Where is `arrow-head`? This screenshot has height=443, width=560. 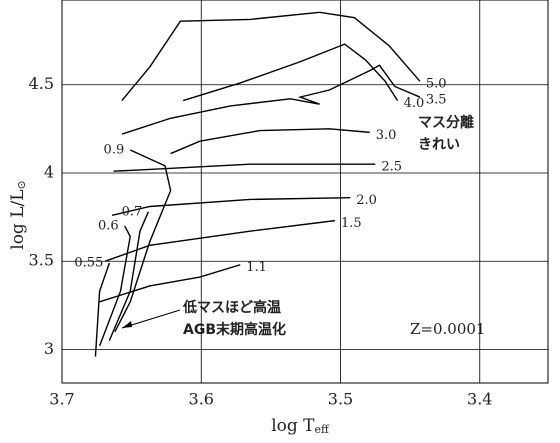 arrow-head is located at coordinates (127, 324).